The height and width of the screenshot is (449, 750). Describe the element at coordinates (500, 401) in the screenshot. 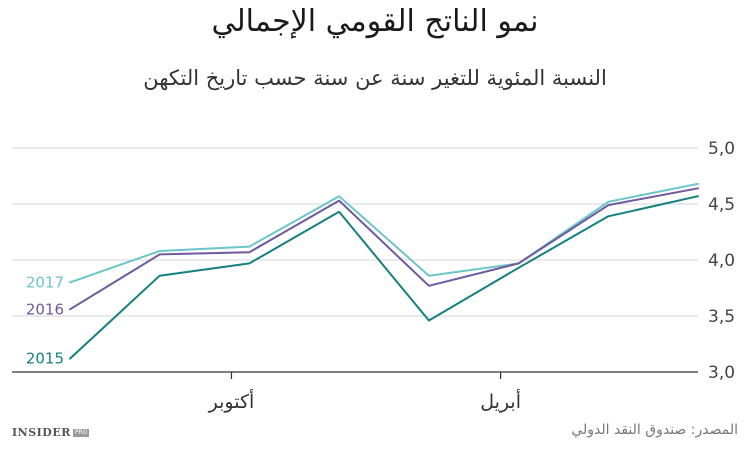

I see `x-tick-label: أبريل` at that location.